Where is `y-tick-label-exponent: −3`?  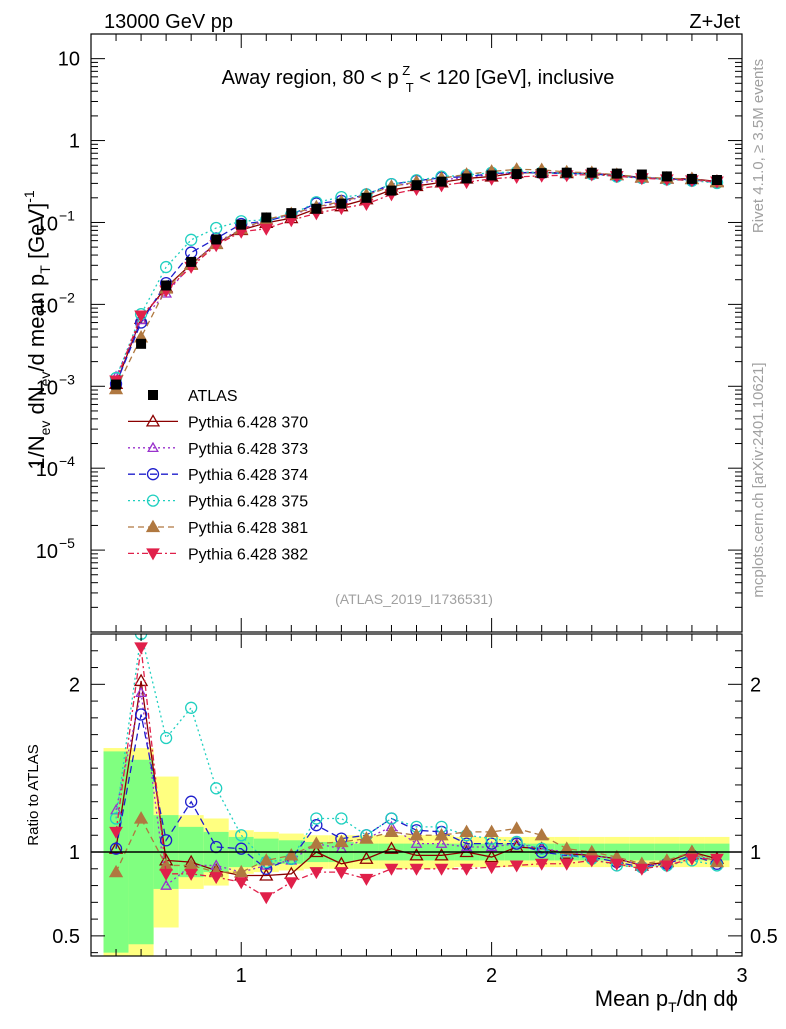 y-tick-label-exponent: −3 is located at coordinates (67, 379).